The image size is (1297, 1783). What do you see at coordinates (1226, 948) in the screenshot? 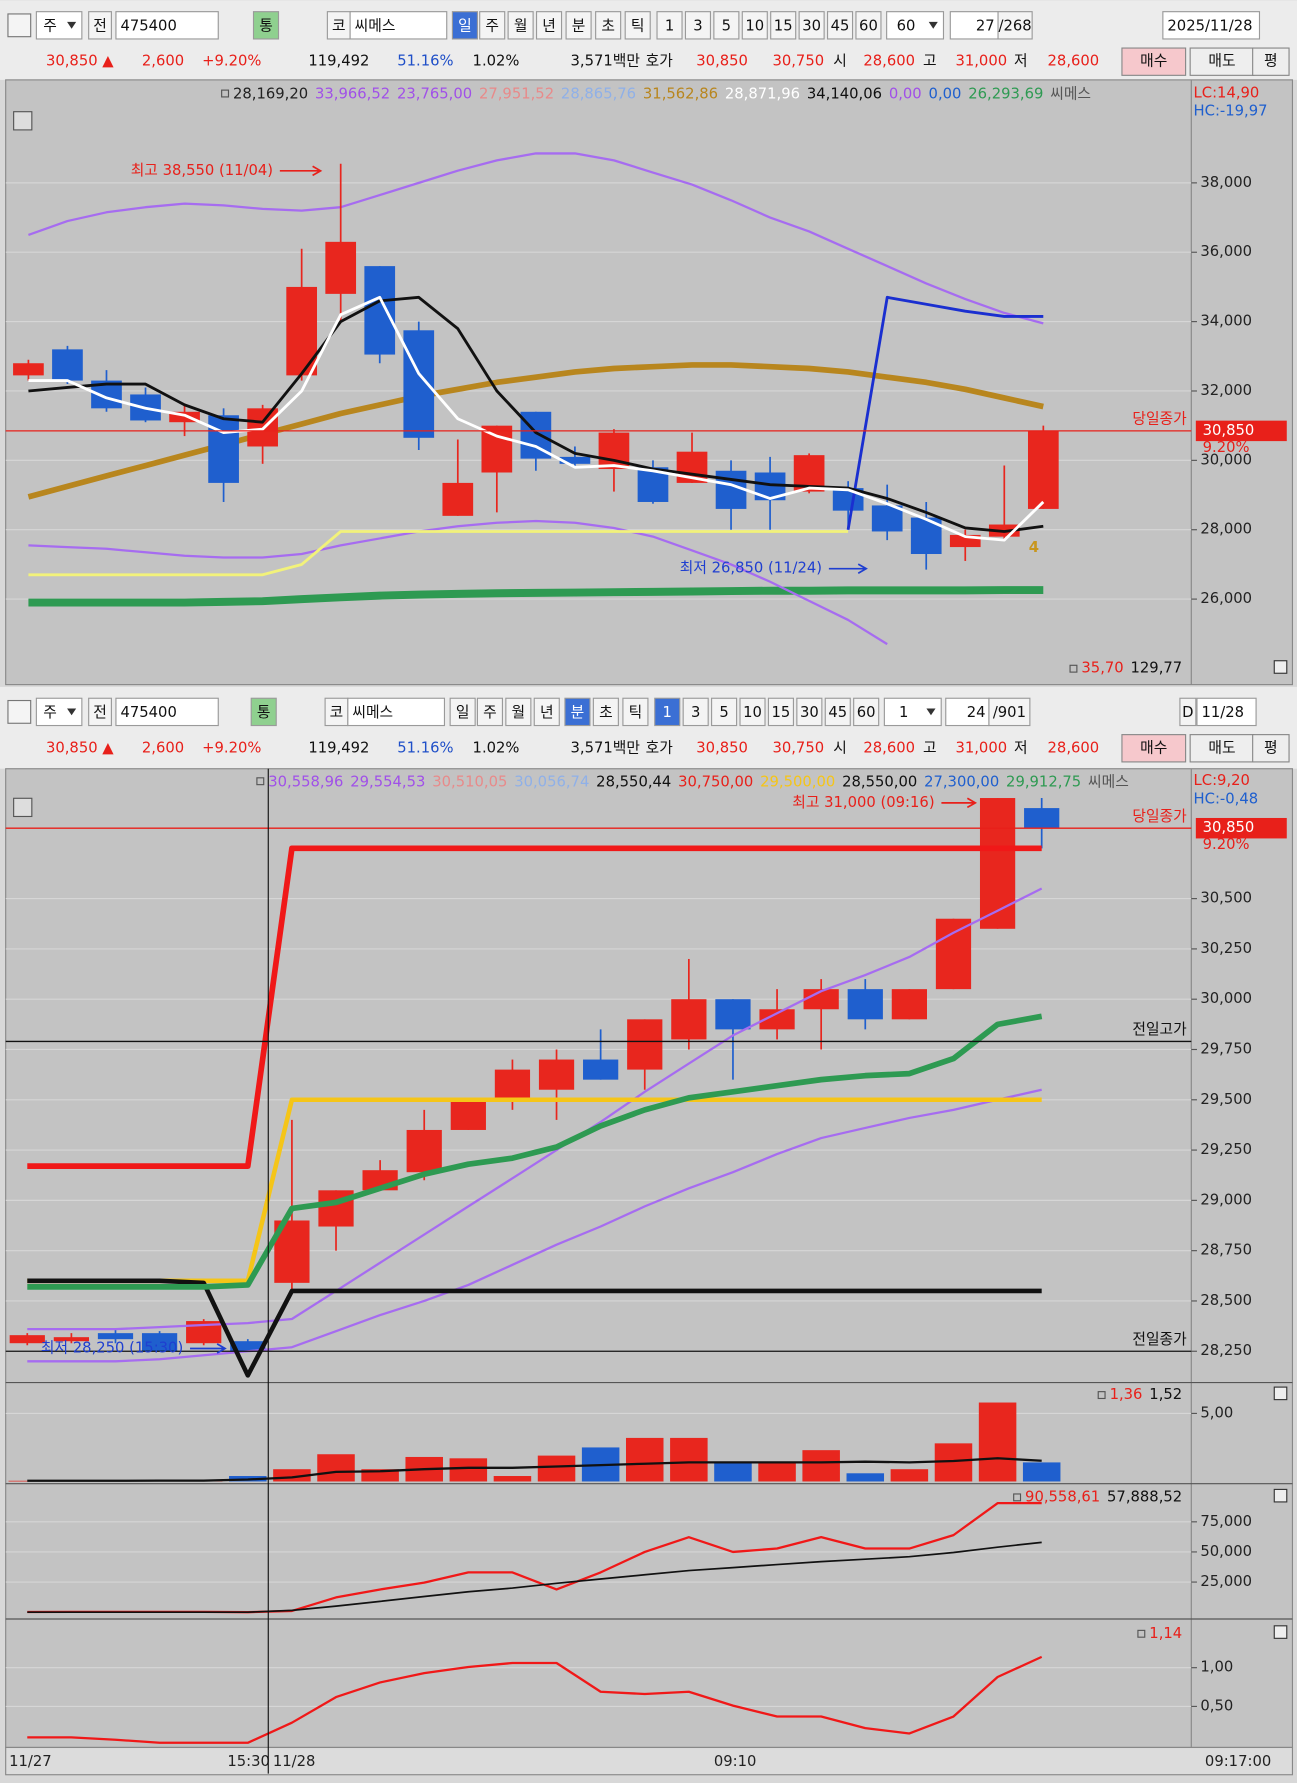
I see `y-tick-label: 30,250` at bounding box center [1226, 948].